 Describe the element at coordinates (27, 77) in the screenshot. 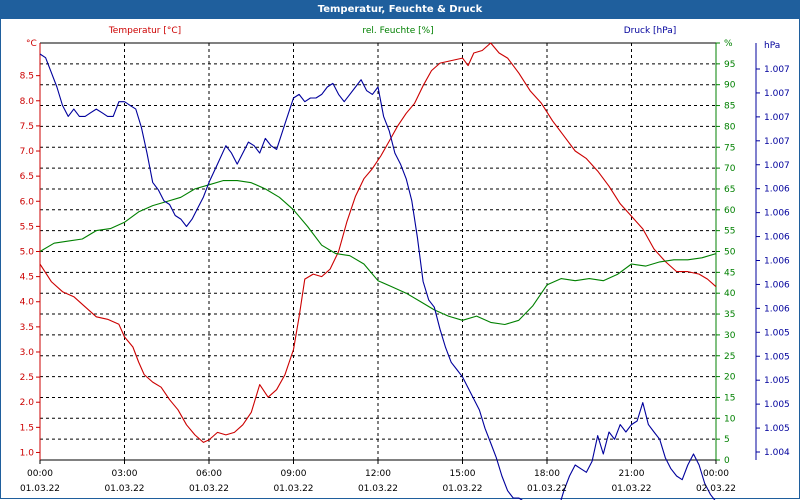

I see `temperature-tick-label: 8.5` at that location.